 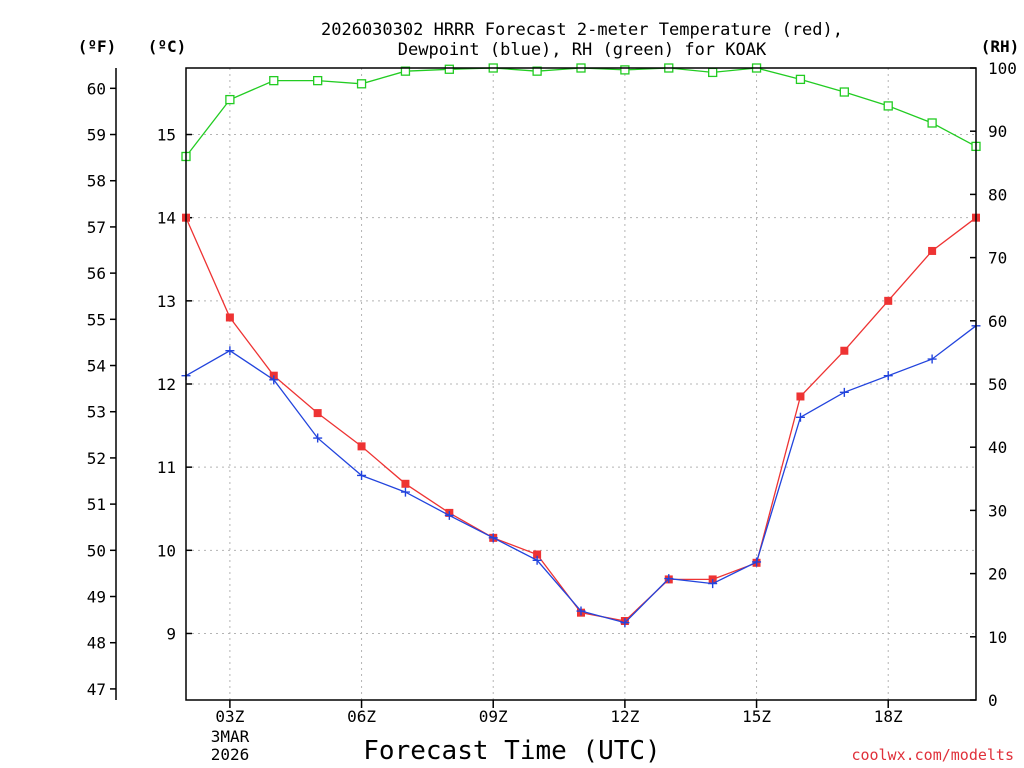 I want to click on tick-label-rh-40: 40, so click(x=997, y=447).